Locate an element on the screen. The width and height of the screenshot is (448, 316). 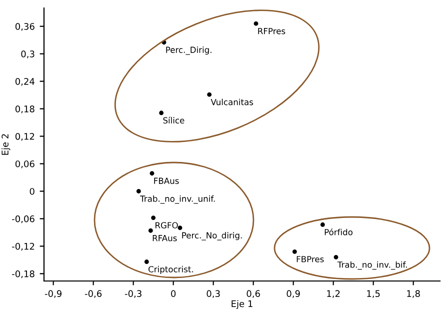
y-tick-label: 0,12 is located at coordinates (24, 136).